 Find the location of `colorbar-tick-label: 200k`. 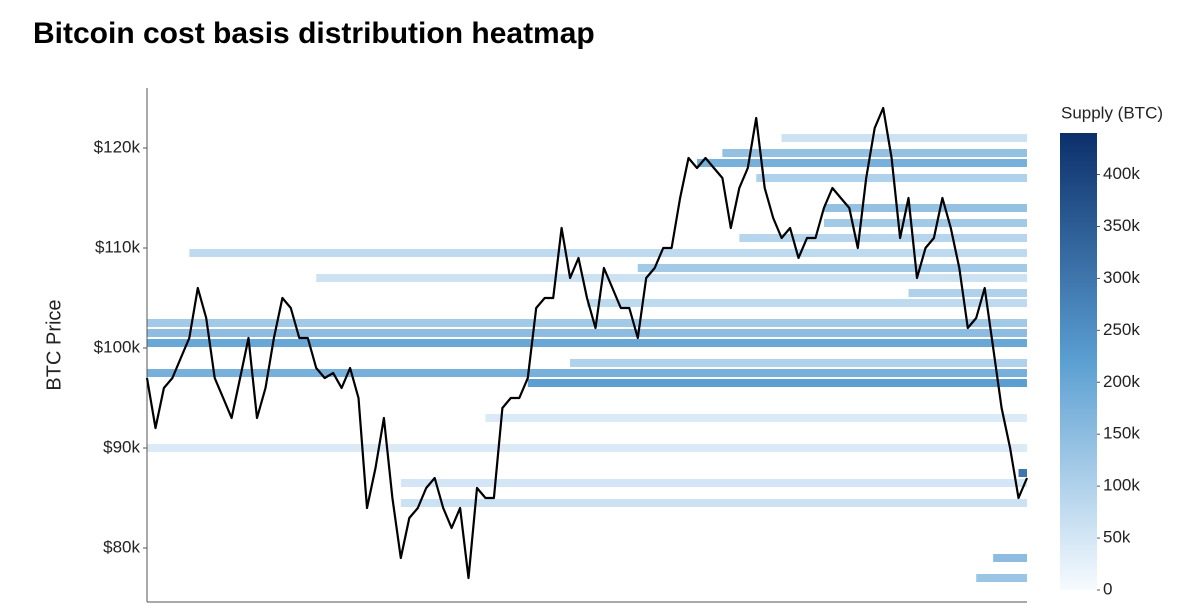

colorbar-tick-label: 200k is located at coordinates (1121, 381).